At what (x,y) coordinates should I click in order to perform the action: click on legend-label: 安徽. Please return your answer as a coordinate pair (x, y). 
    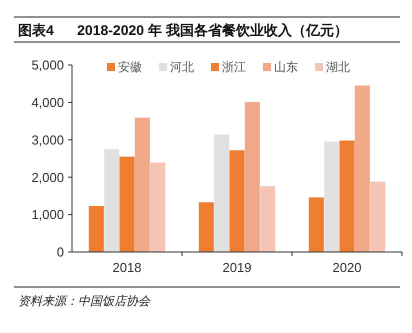
    Looking at the image, I should click on (130, 67).